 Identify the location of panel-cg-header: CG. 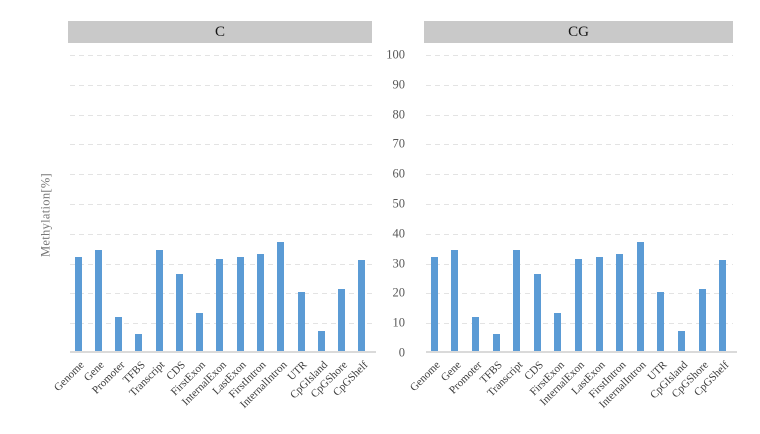
(578, 32).